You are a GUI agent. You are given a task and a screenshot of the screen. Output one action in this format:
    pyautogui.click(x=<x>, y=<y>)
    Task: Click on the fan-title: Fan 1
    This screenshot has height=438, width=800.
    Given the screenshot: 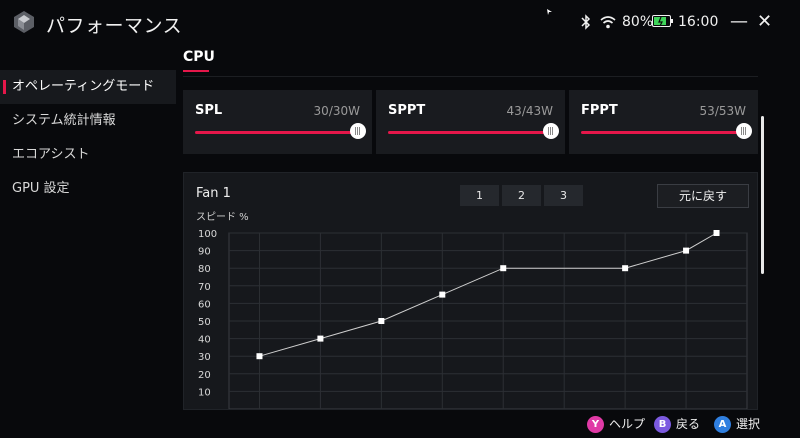 What is the action you would take?
    pyautogui.click(x=213, y=193)
    